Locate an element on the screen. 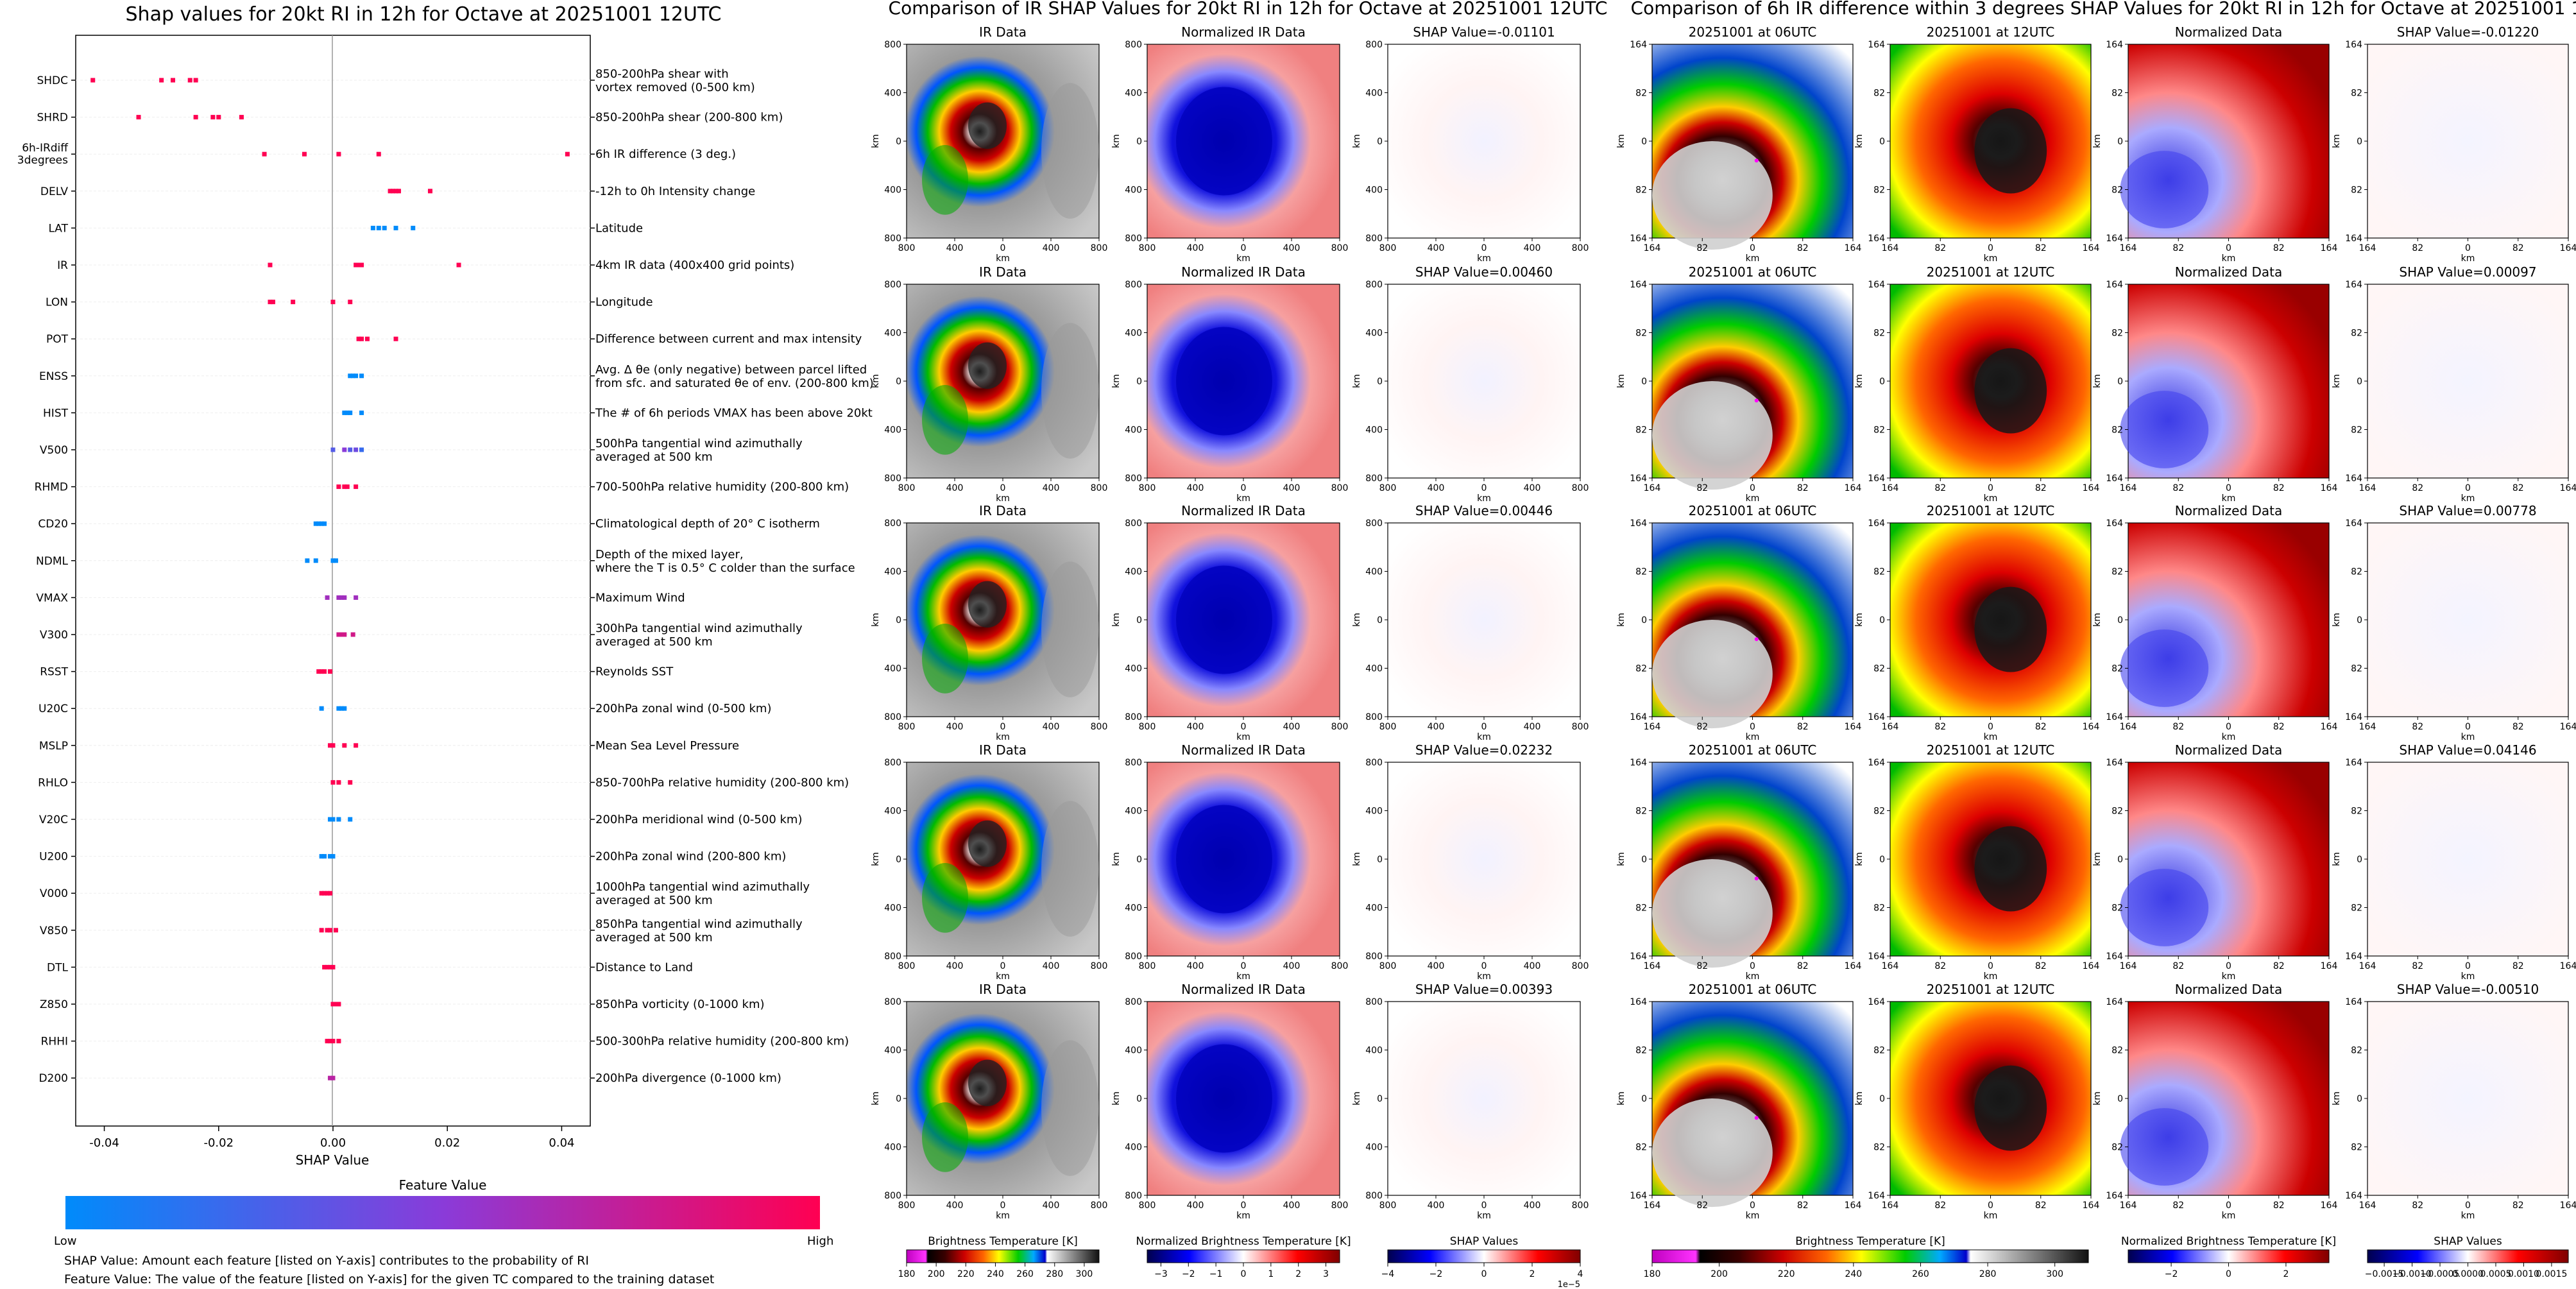 This screenshot has height=1289, width=2576. feature-description-line2: vortex removed (0-500 km) is located at coordinates (675, 87).